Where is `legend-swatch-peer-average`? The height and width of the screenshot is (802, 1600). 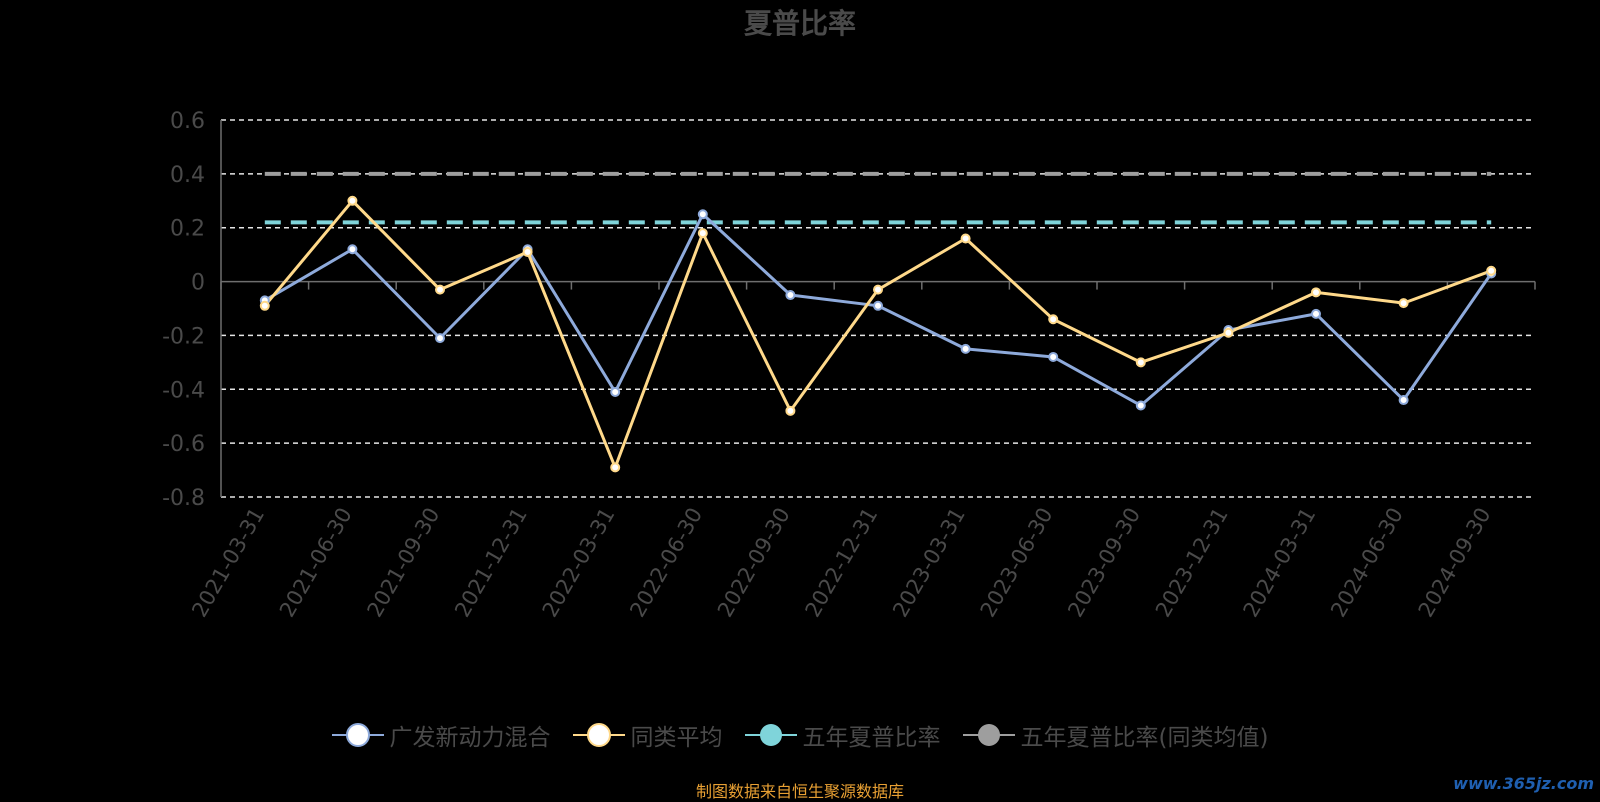 legend-swatch-peer-average is located at coordinates (598, 735).